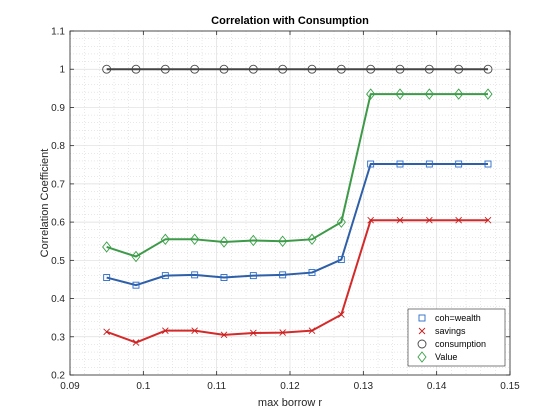  What do you see at coordinates (58, 32) in the screenshot?
I see `y-tick-label: 1.1` at bounding box center [58, 32].